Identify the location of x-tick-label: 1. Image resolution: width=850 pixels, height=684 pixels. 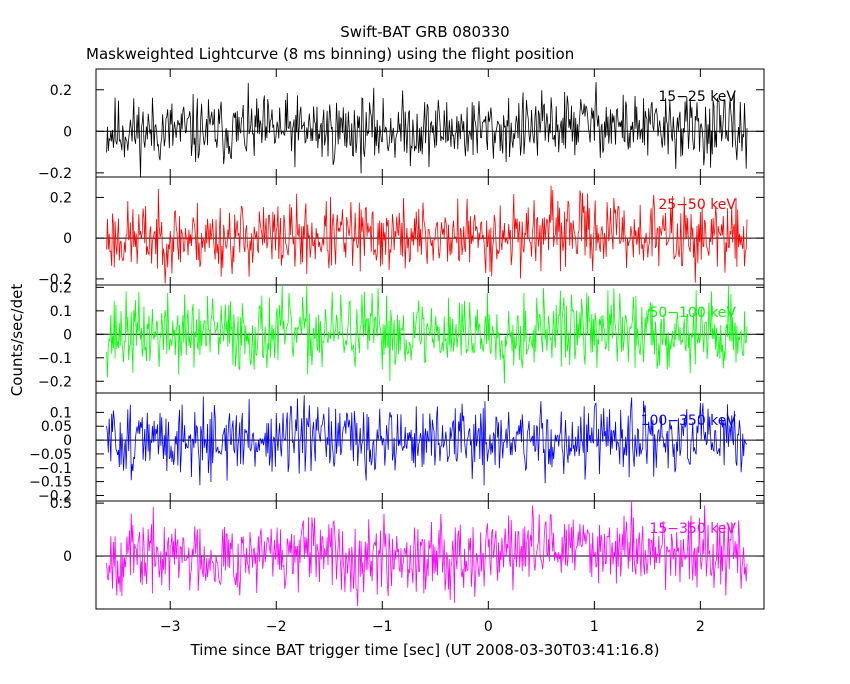
(594, 627).